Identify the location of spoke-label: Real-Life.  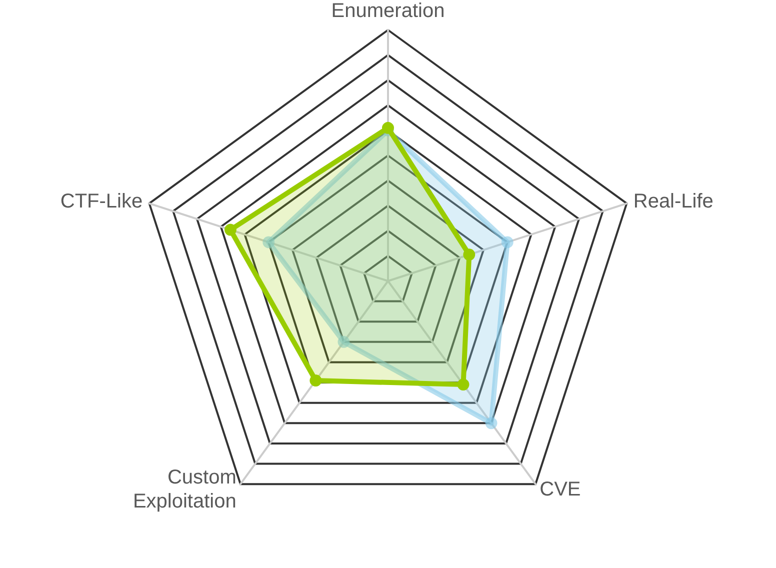
(673, 201).